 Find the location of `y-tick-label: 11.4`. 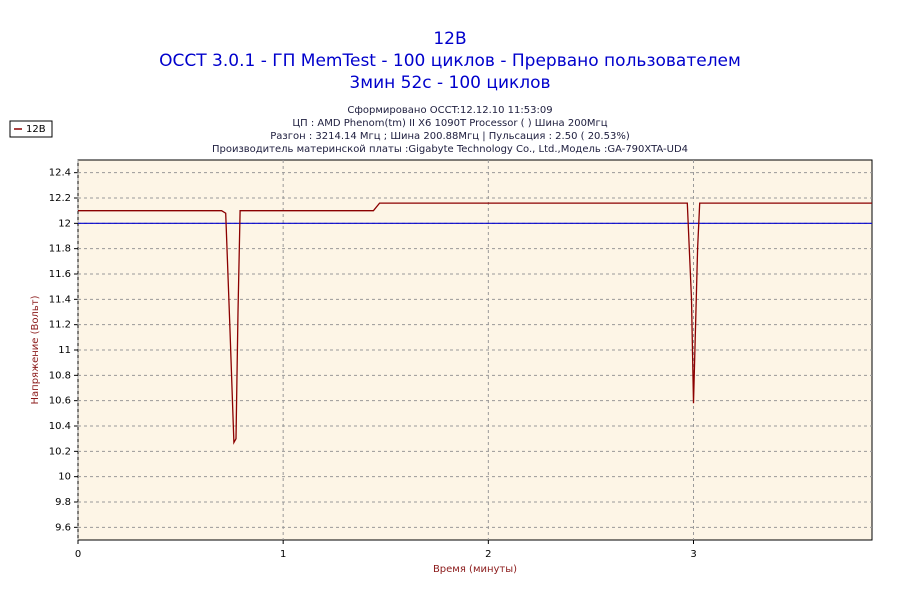

y-tick-label: 11.4 is located at coordinates (60, 299).